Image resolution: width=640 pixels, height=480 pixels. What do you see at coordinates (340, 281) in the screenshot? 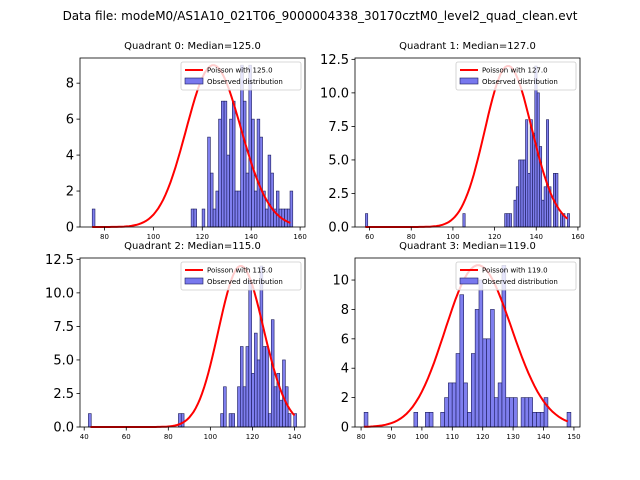
I see `y-tick-label: 10` at bounding box center [340, 281].